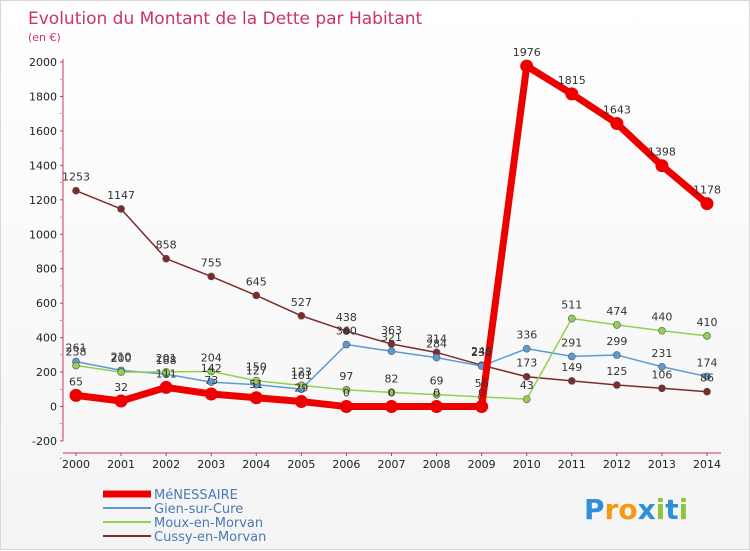 This screenshot has width=750, height=551. I want to click on data-label: 201, so click(166, 358).